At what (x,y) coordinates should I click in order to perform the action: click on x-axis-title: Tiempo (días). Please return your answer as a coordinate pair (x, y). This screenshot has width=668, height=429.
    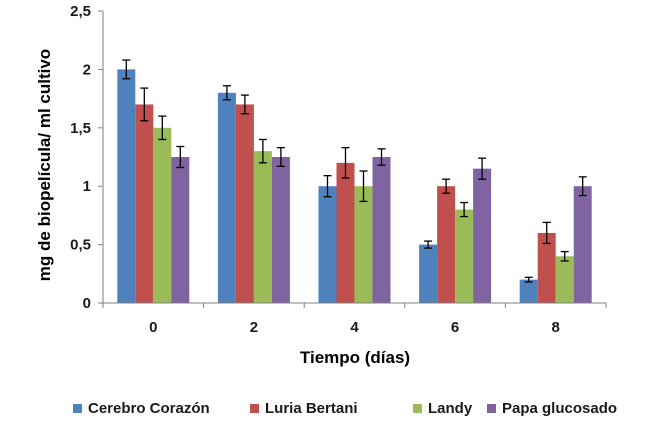
    Looking at the image, I should click on (355, 357).